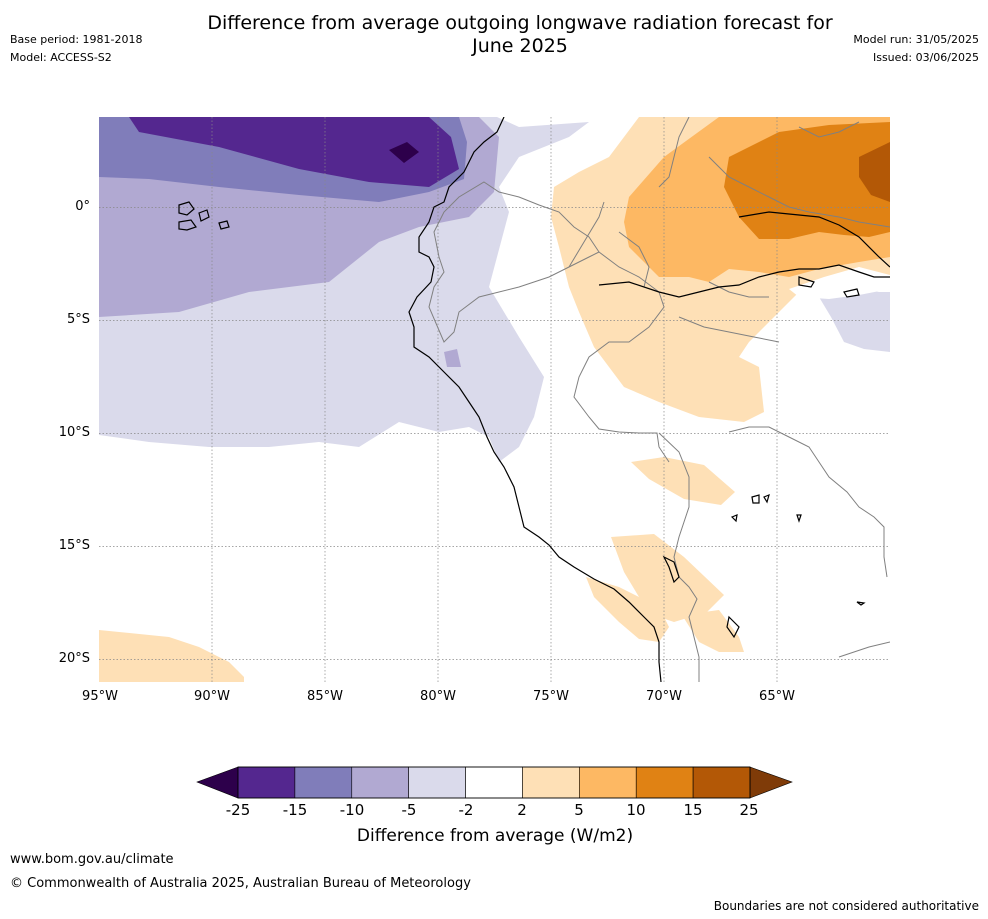 The height and width of the screenshot is (919, 988). Describe the element at coordinates (217, 782) in the screenshot. I see `colorbar-under-arrow` at that location.